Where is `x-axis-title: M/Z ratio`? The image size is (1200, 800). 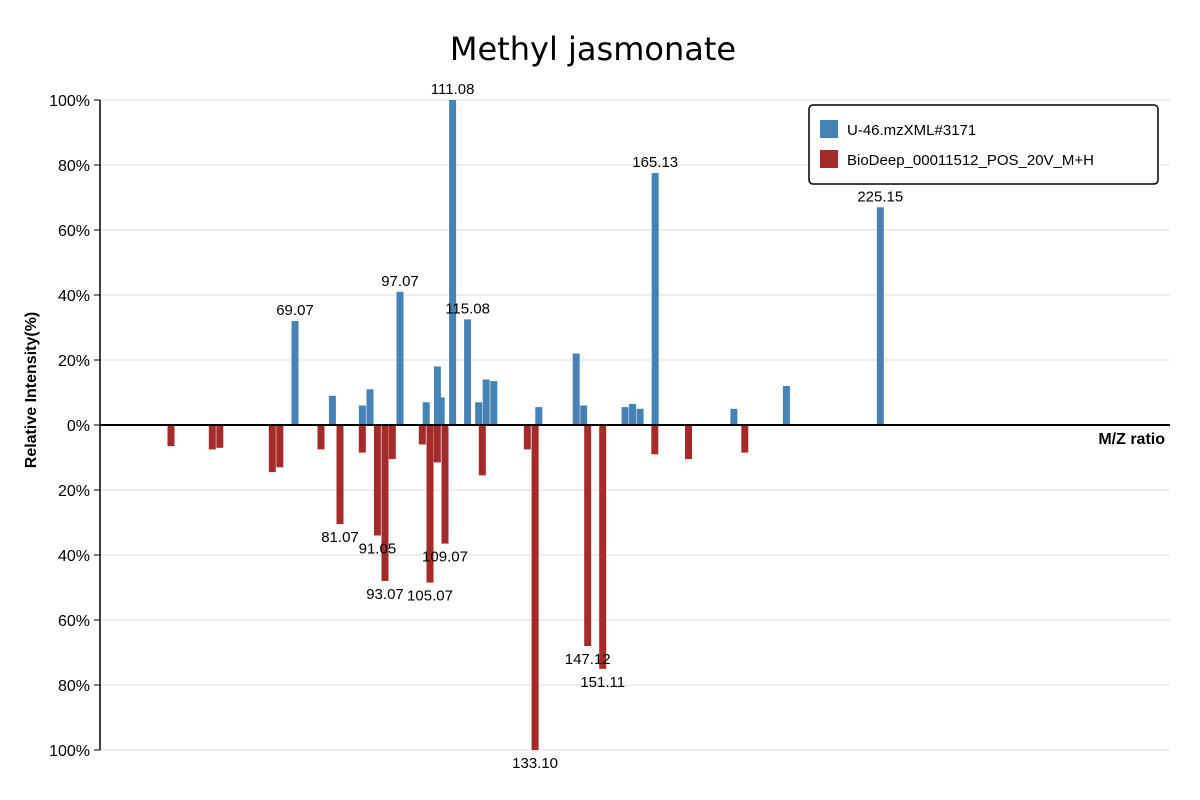
x-axis-title: M/Z ratio is located at coordinates (1131, 439).